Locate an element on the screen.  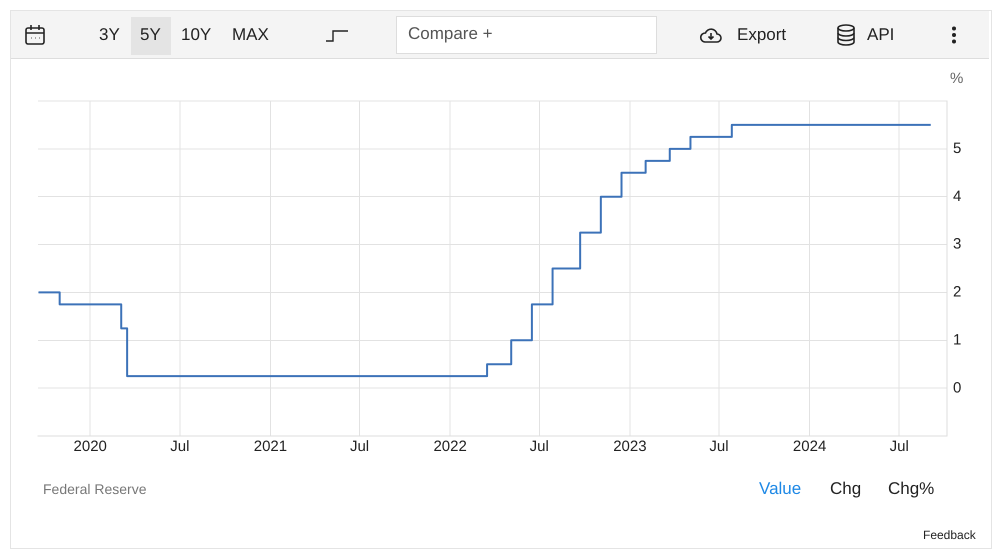
text: 10Y is located at coordinates (196, 35).